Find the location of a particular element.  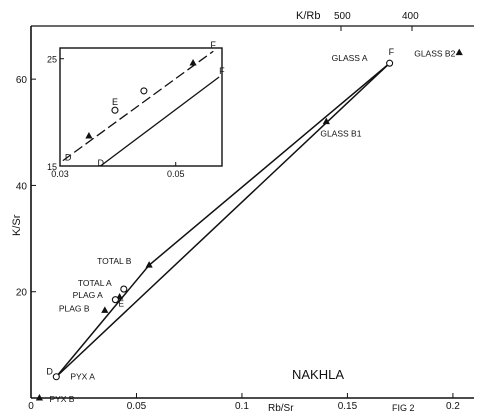

y-tick-label: 60 is located at coordinates (22, 80).